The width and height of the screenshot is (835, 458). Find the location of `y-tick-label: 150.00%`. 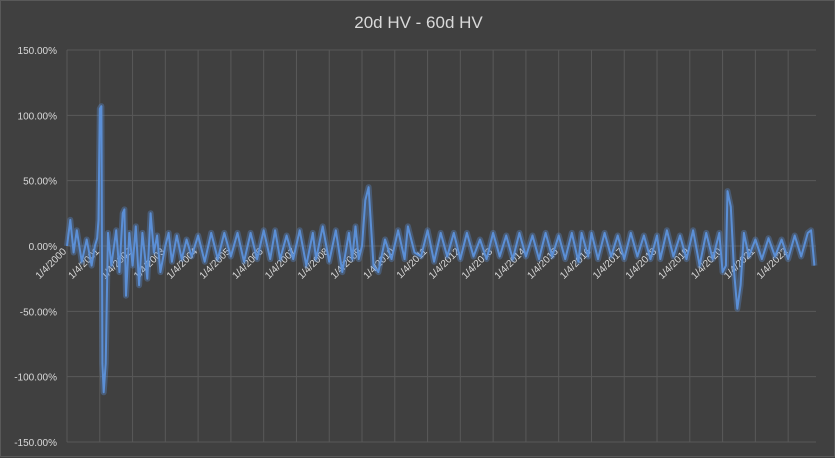

y-tick-label: 150.00% is located at coordinates (38, 51).